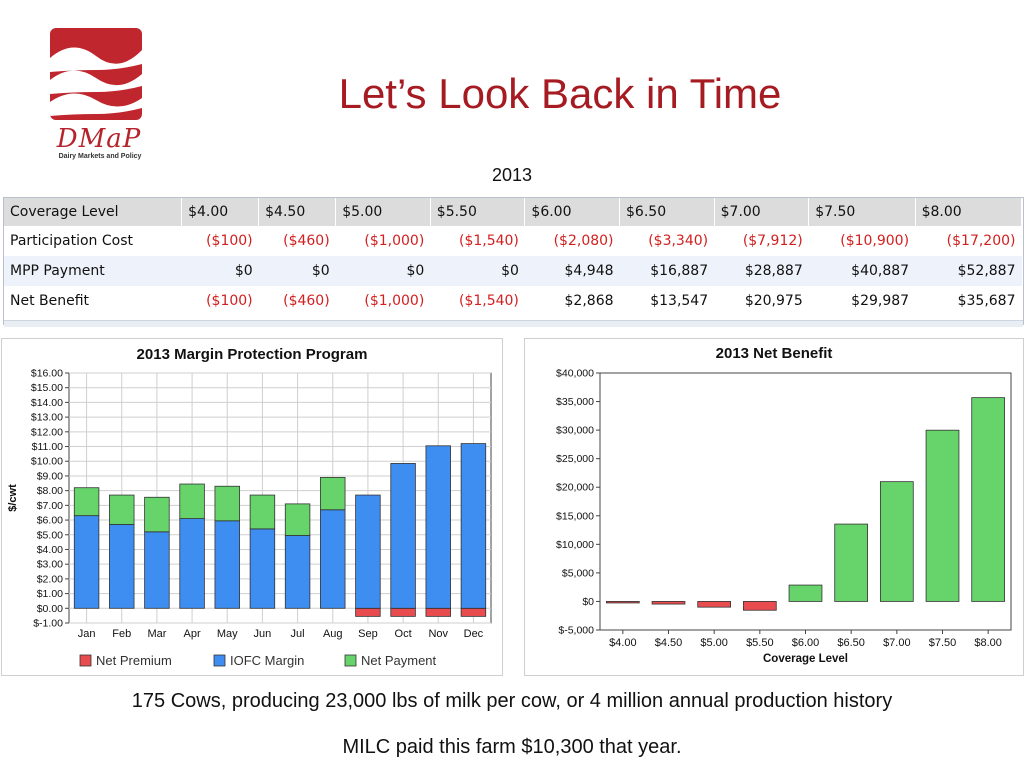 This screenshot has width=1024, height=768. I want to click on y-tick-label: $15,000, so click(575, 516).